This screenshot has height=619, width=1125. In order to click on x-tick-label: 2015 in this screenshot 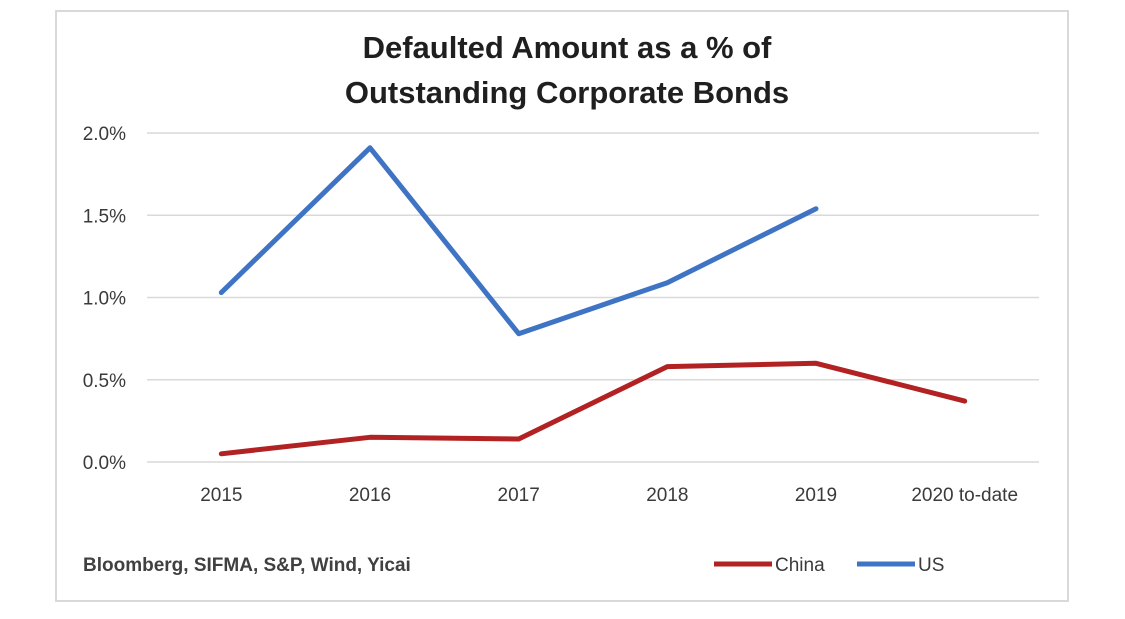, I will do `click(221, 495)`.